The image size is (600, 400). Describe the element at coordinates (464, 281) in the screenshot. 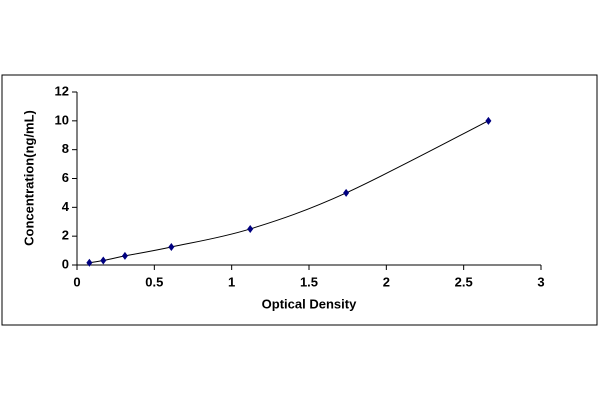

I see `x-tick-label: 2.5` at that location.